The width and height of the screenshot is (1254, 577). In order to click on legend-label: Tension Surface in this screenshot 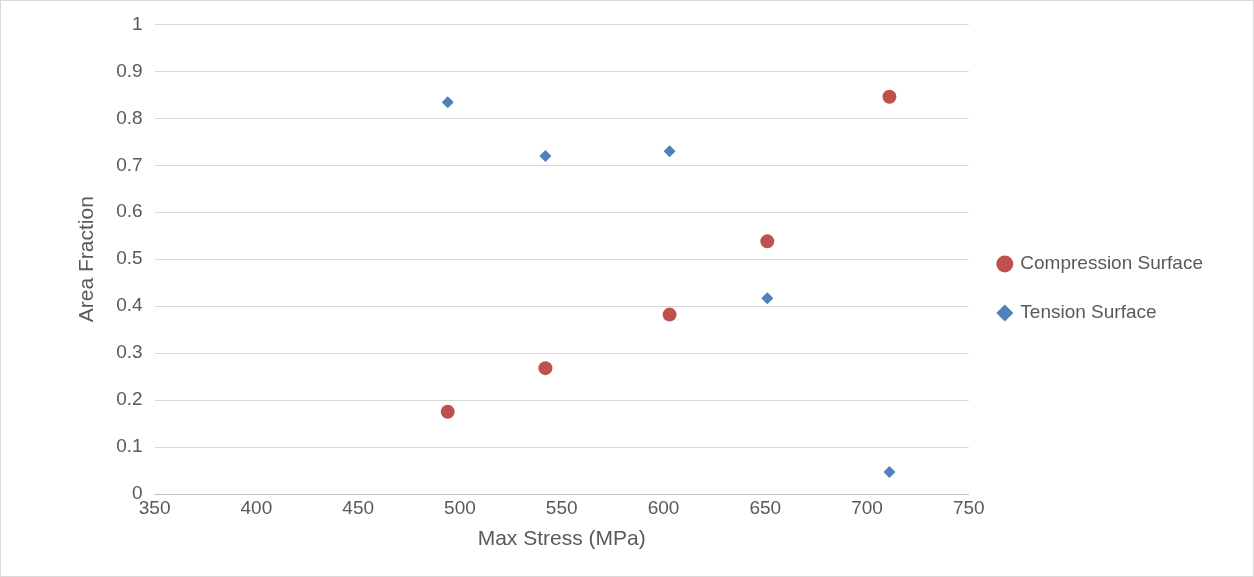, I will do `click(1088, 312)`.